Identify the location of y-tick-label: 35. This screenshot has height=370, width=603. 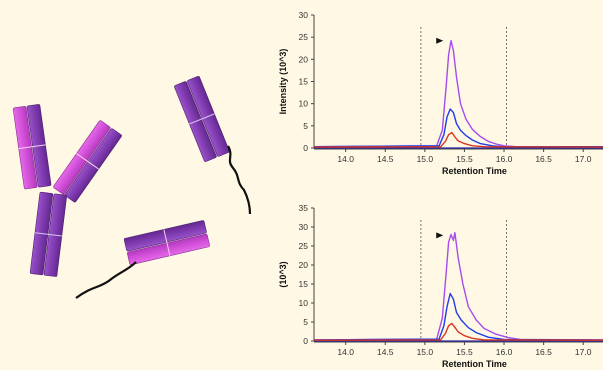
(304, 208).